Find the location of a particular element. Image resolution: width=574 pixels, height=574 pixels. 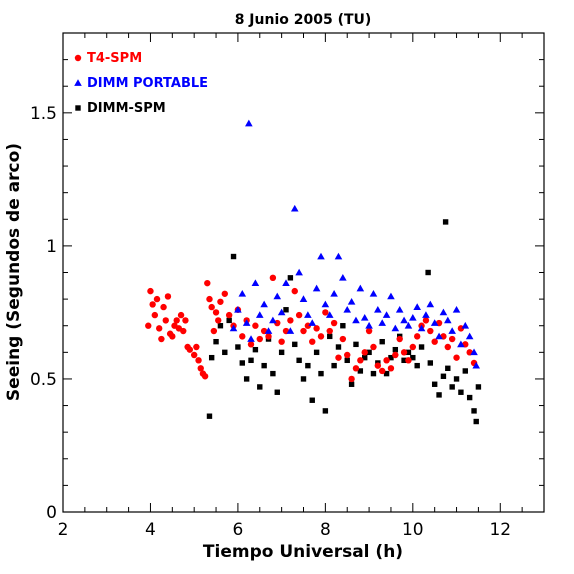

x-axis-label: Tiempo Universal (h) is located at coordinates (303, 552).